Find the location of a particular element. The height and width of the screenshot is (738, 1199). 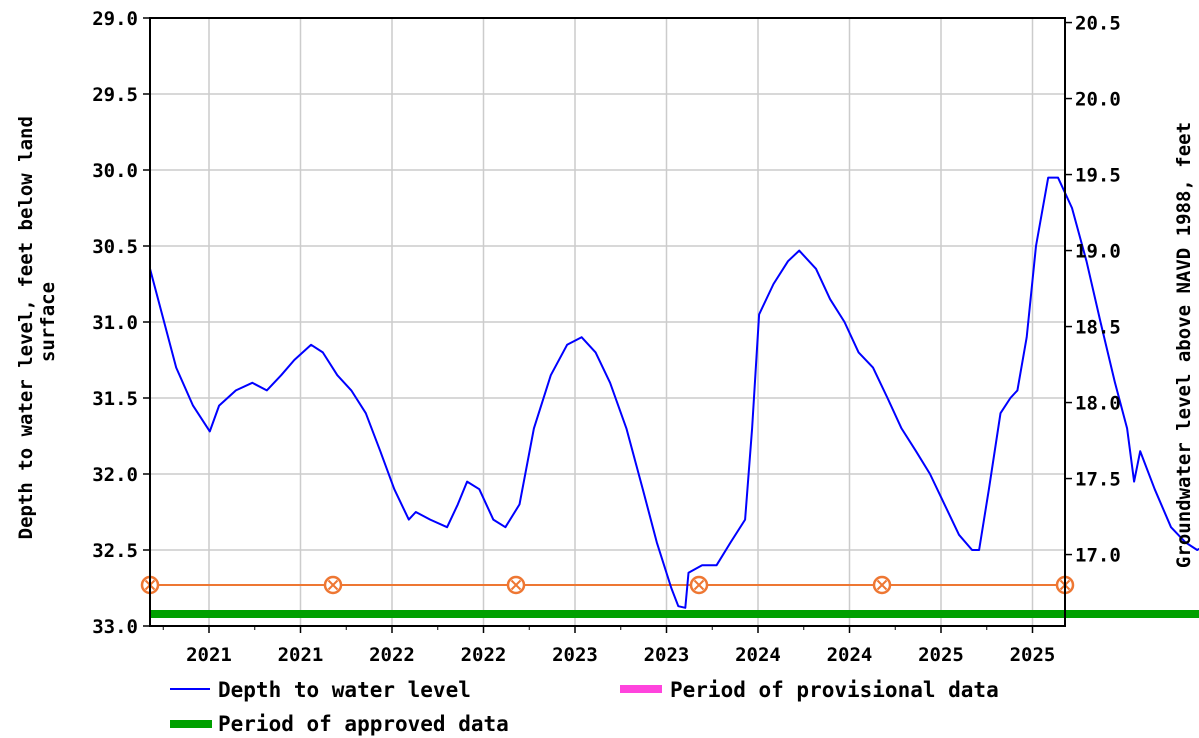

legend-label-depth: Depth to water level is located at coordinates (344, 690).